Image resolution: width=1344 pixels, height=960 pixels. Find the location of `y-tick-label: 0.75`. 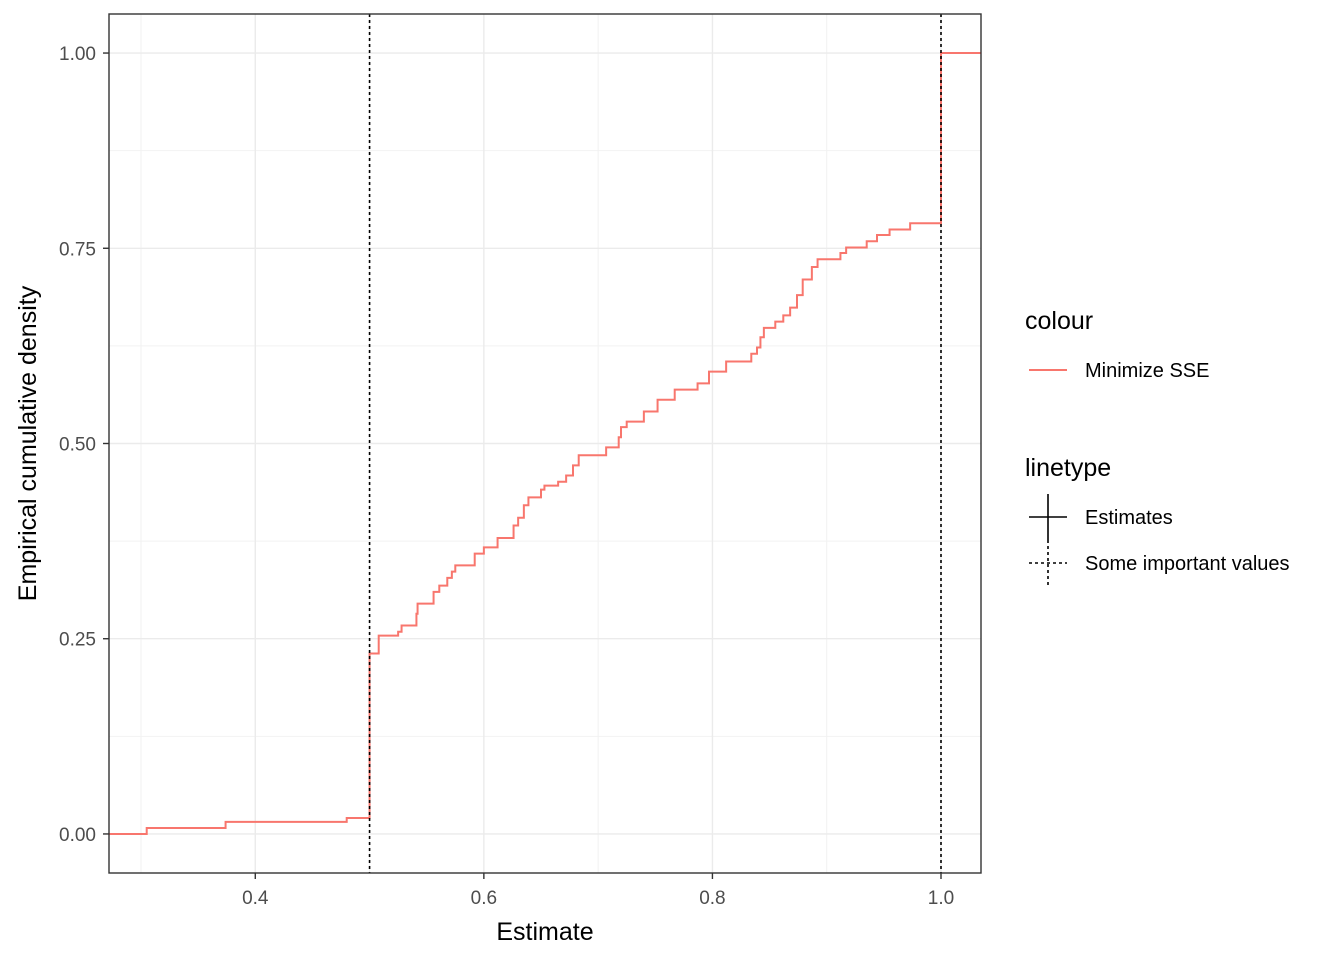

y-tick-label: 0.75 is located at coordinates (77, 249).